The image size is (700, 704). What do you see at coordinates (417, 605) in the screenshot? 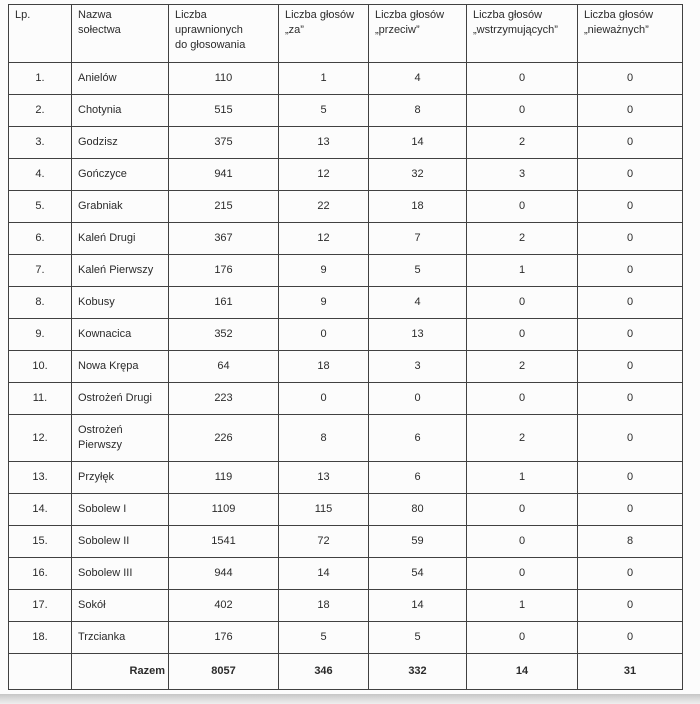
I see `cell-votes-against: 14` at bounding box center [417, 605].